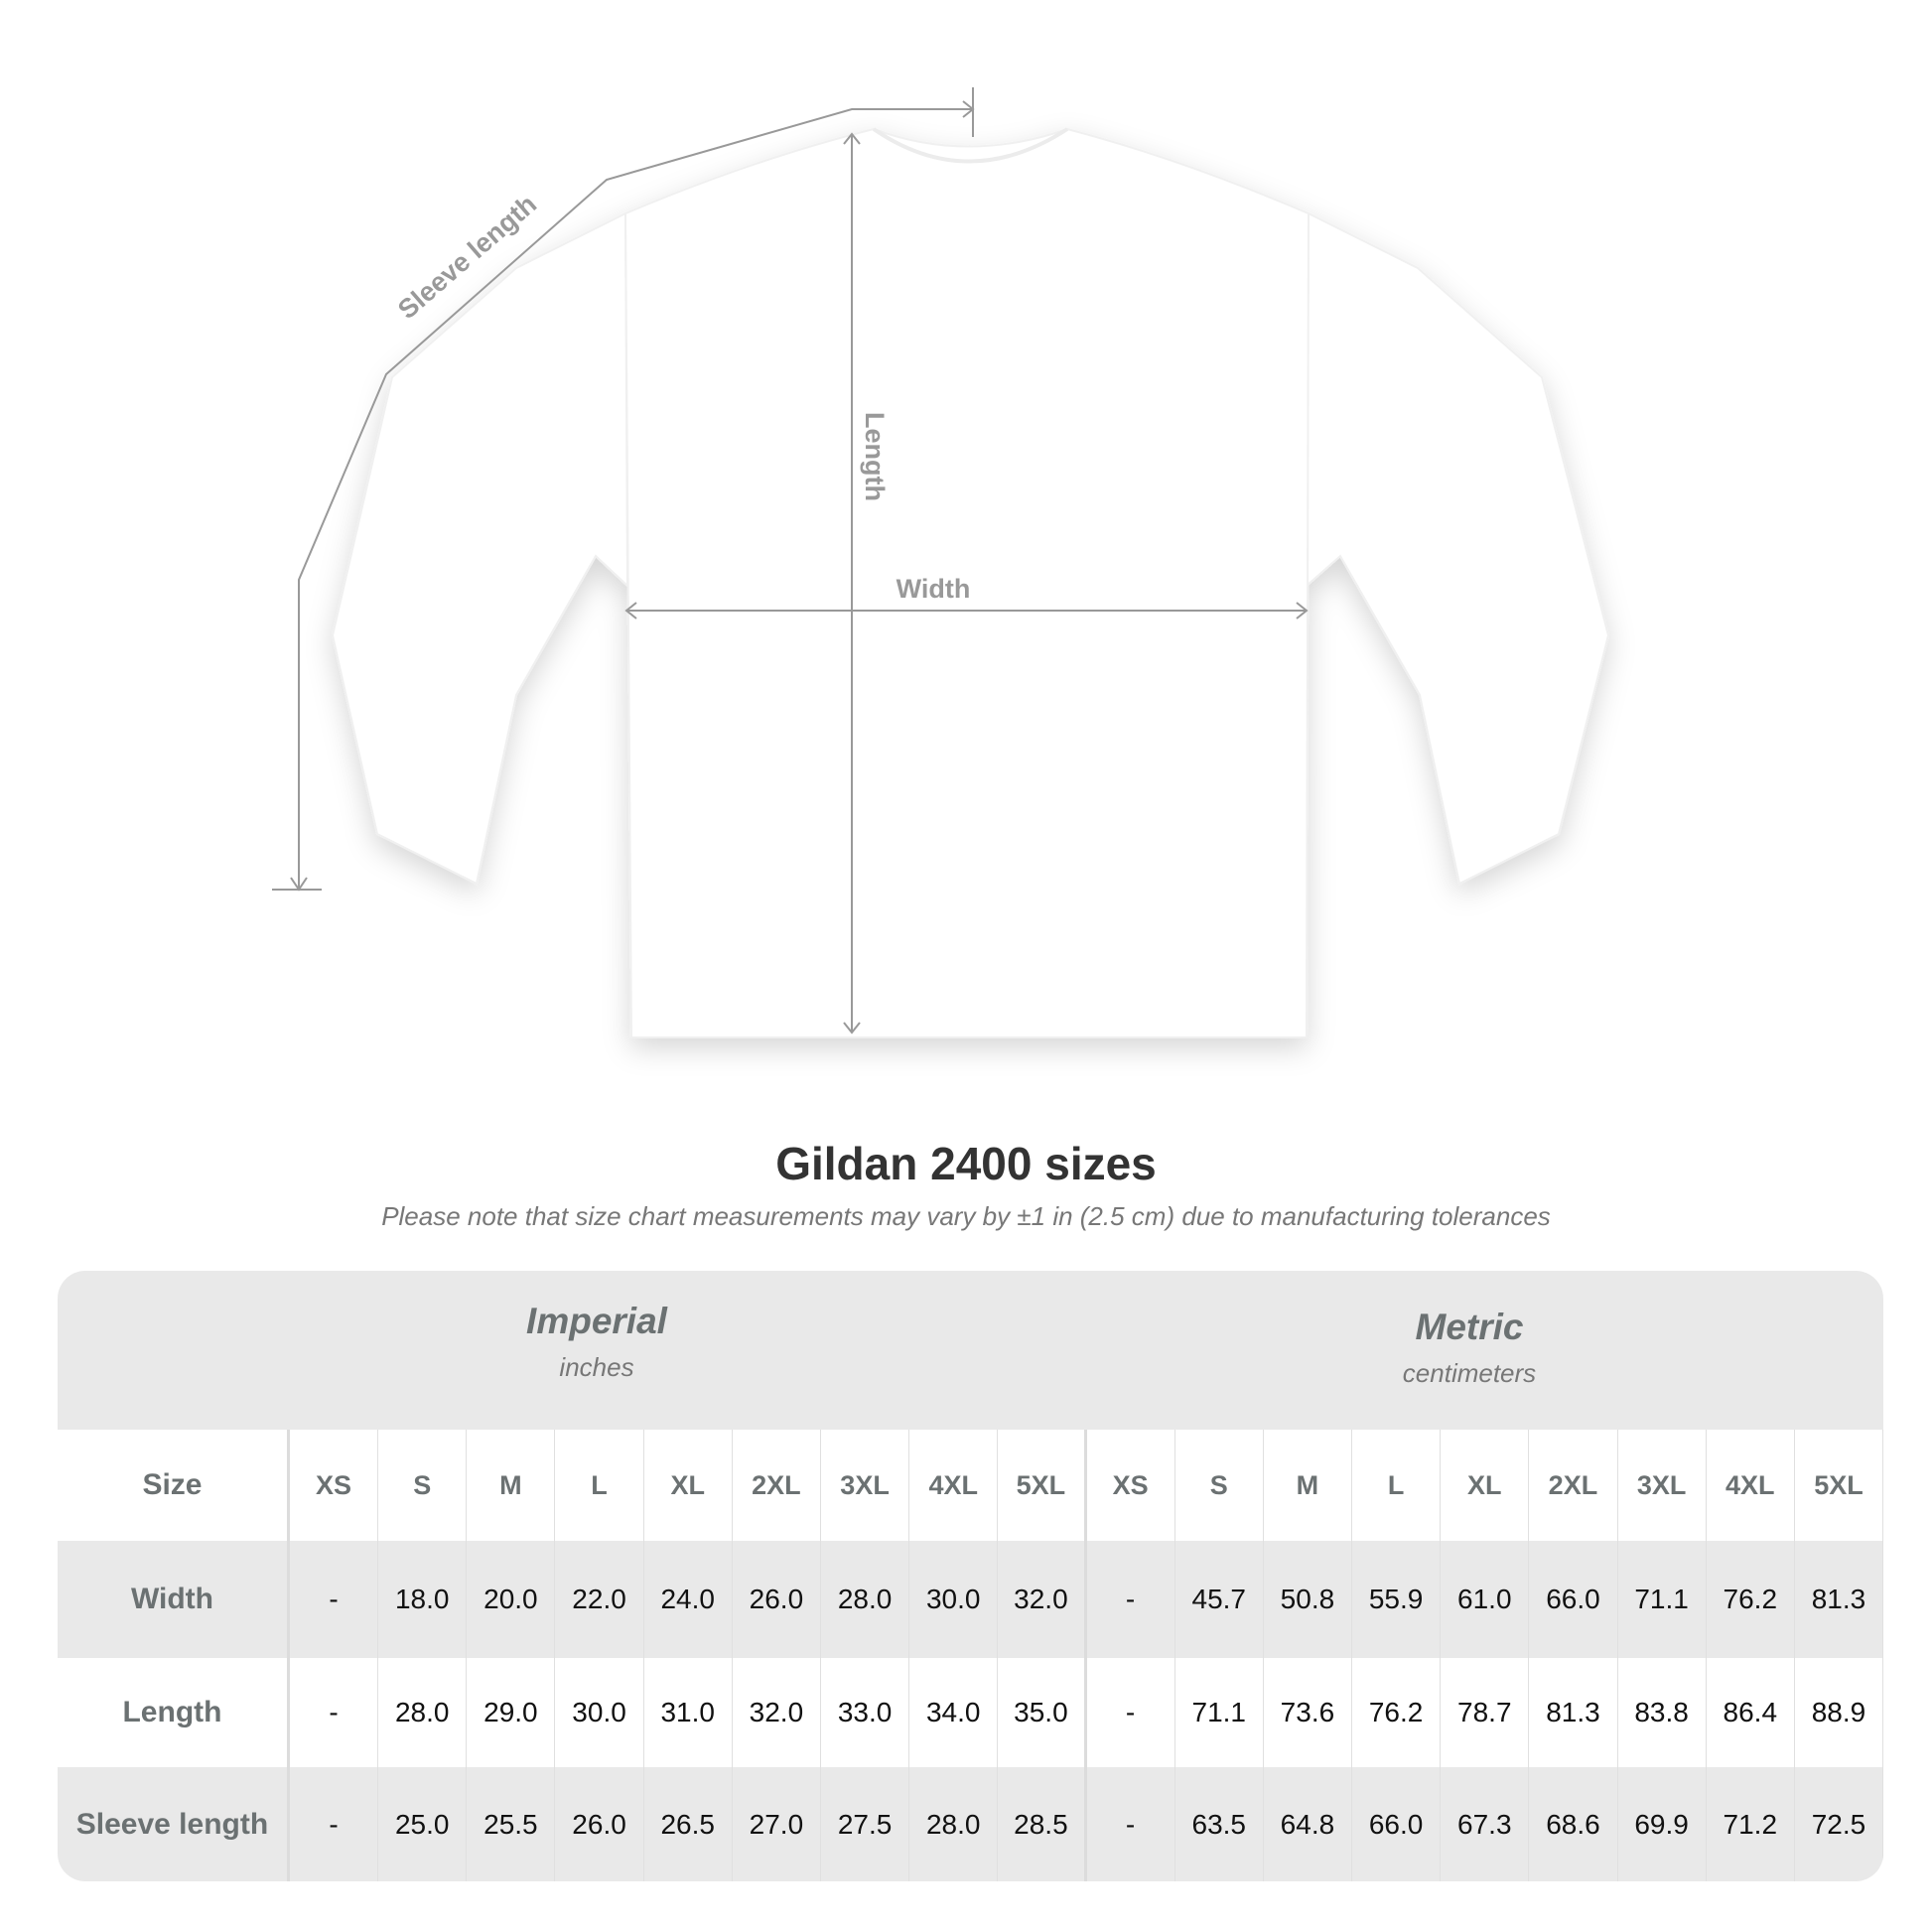 This screenshot has height=1932, width=1932. Describe the element at coordinates (1308, 1824) in the screenshot. I see `metric-value-cell: 64.8` at that location.